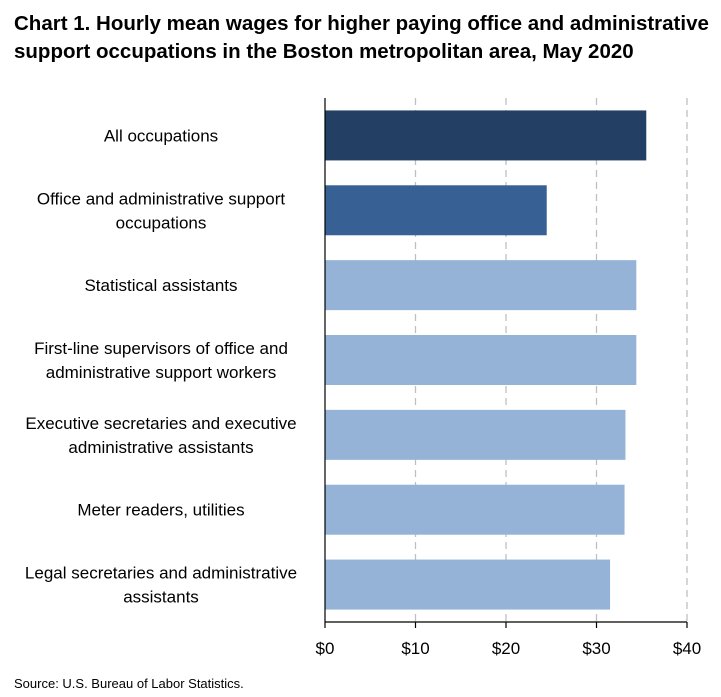  Describe the element at coordinates (161, 597) in the screenshot. I see `category-label-line: assistants` at that location.